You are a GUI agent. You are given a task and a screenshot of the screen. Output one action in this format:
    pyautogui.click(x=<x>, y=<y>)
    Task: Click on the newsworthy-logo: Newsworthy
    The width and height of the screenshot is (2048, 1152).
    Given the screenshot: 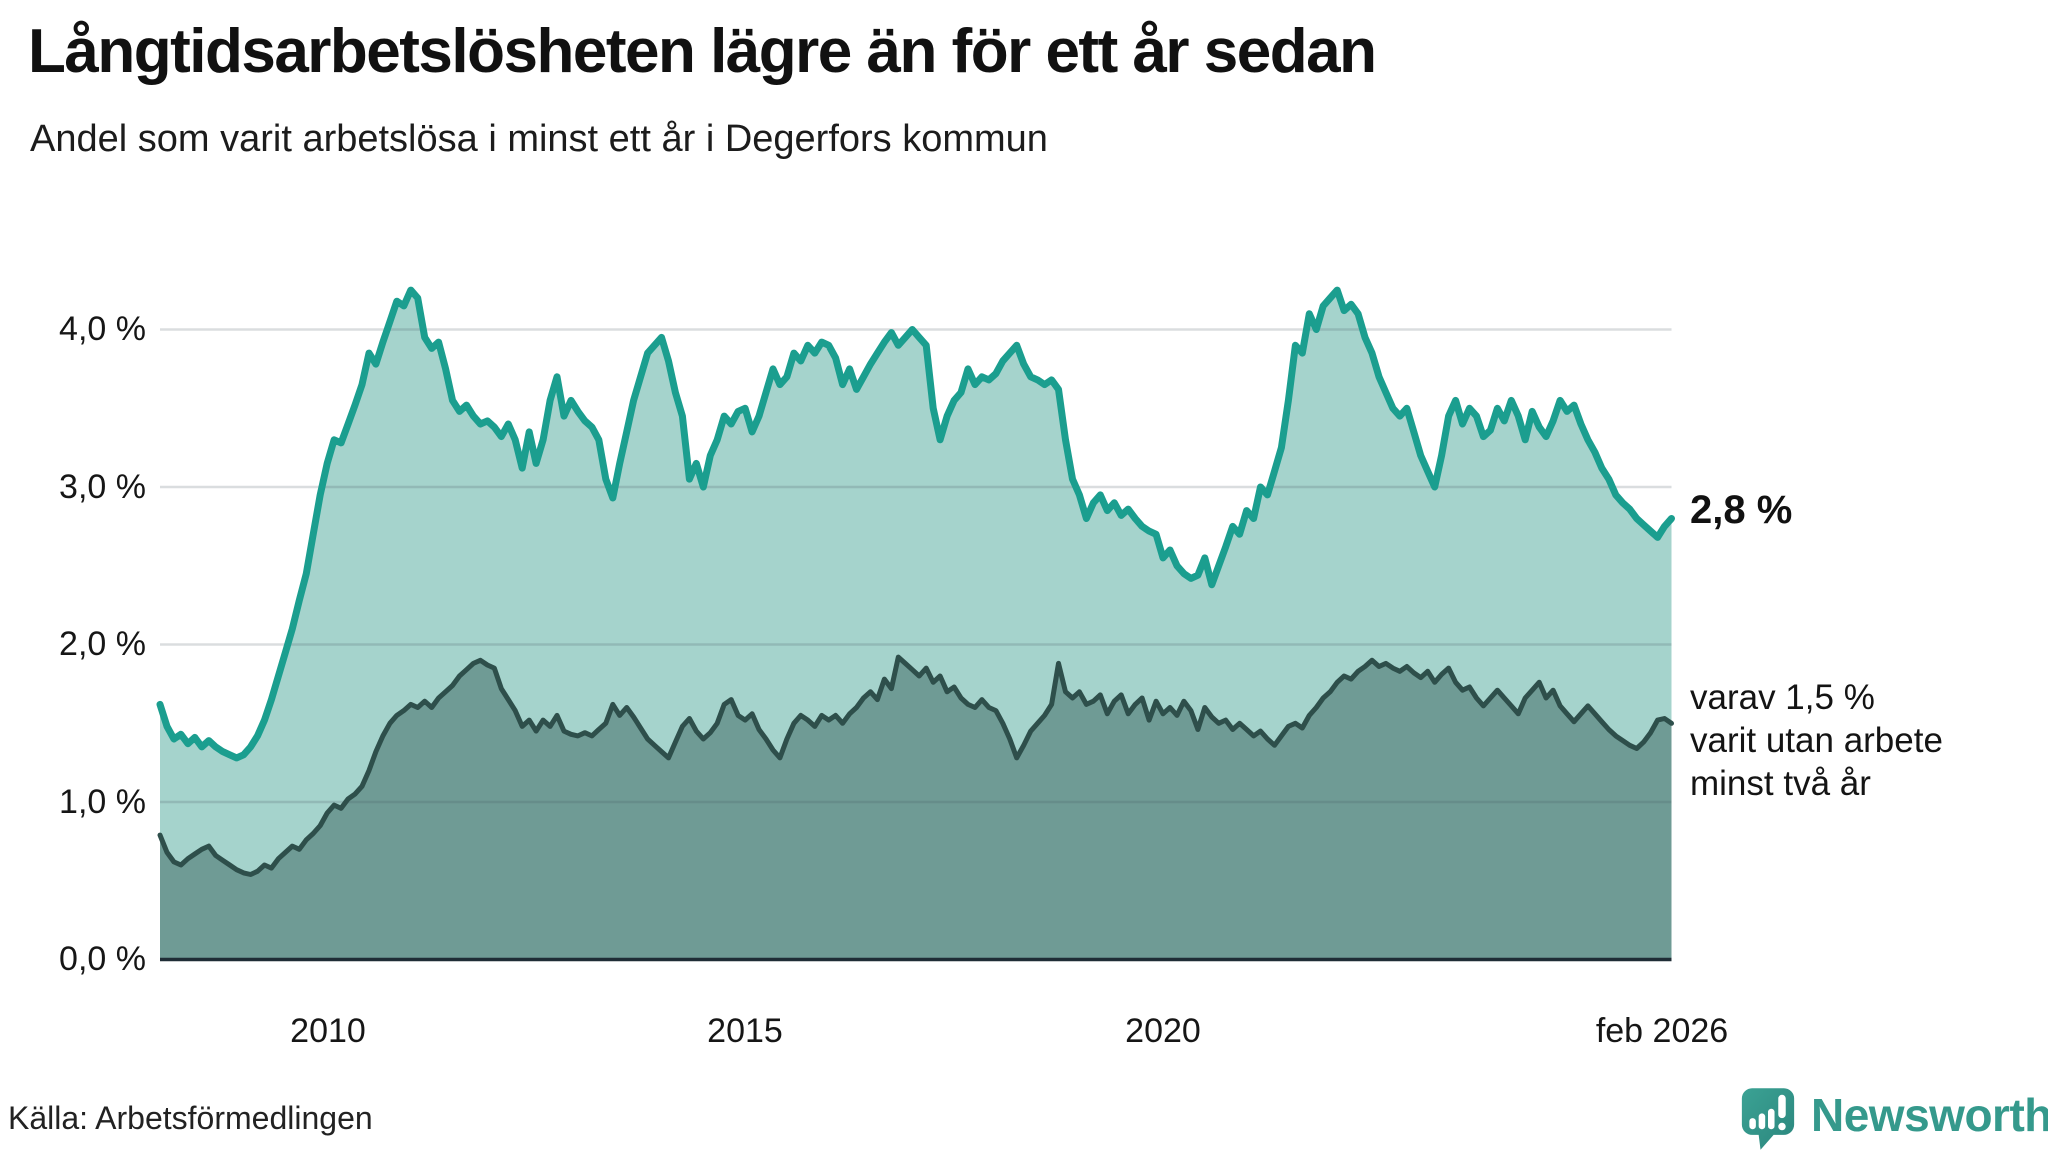 What is the action you would take?
    pyautogui.click(x=1894, y=1119)
    